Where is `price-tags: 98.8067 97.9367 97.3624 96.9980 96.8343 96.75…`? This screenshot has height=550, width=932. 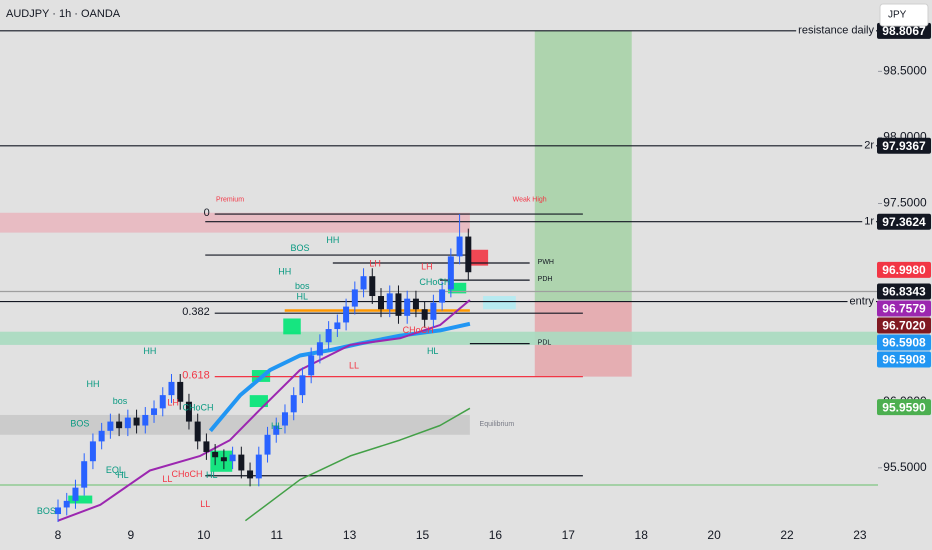
price-tags: 98.8067 97.9367 97.3624 96.9980 96.8343 96.75… is located at coordinates (904, 219).